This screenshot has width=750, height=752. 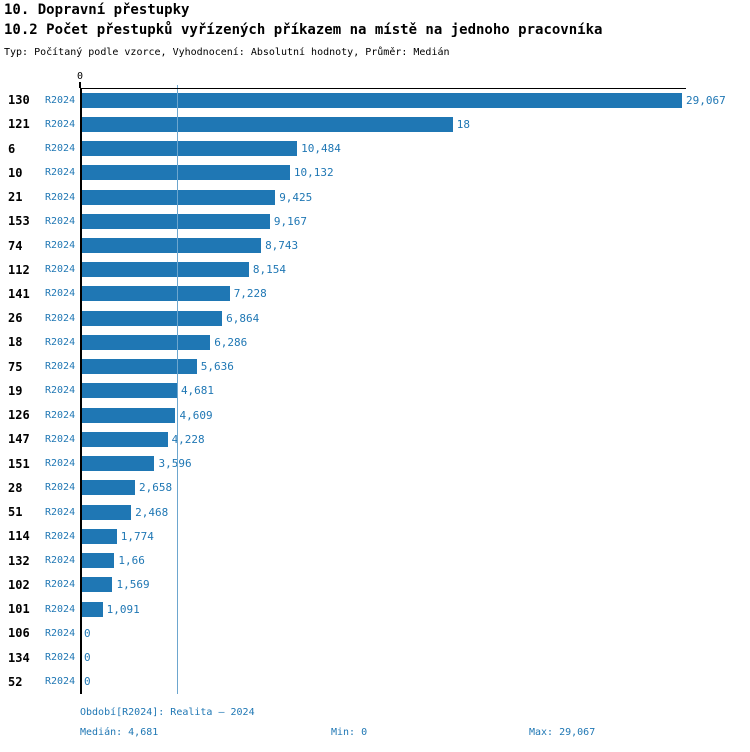 I want to click on chart-row: 126 R2024 4,609, so click(x=375, y=415).